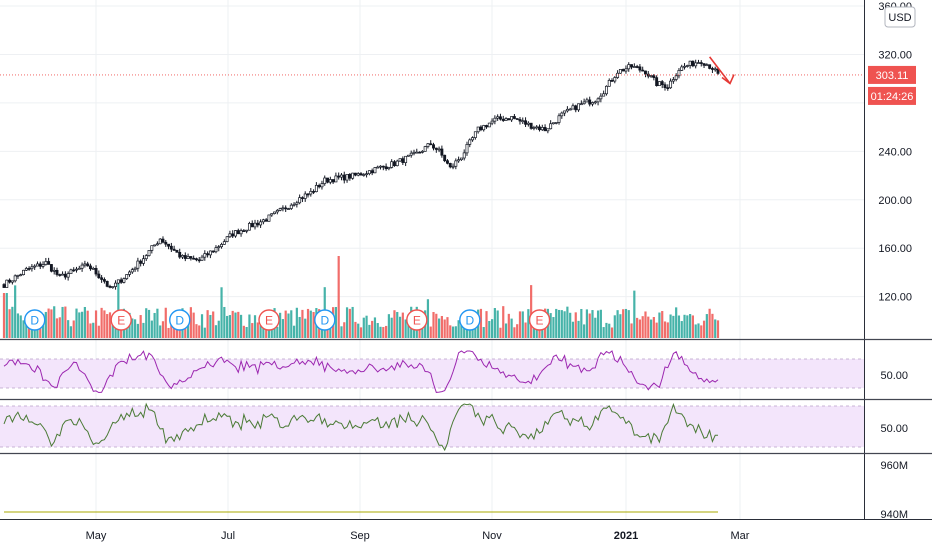  I want to click on annotation-arrow, so click(721, 70).